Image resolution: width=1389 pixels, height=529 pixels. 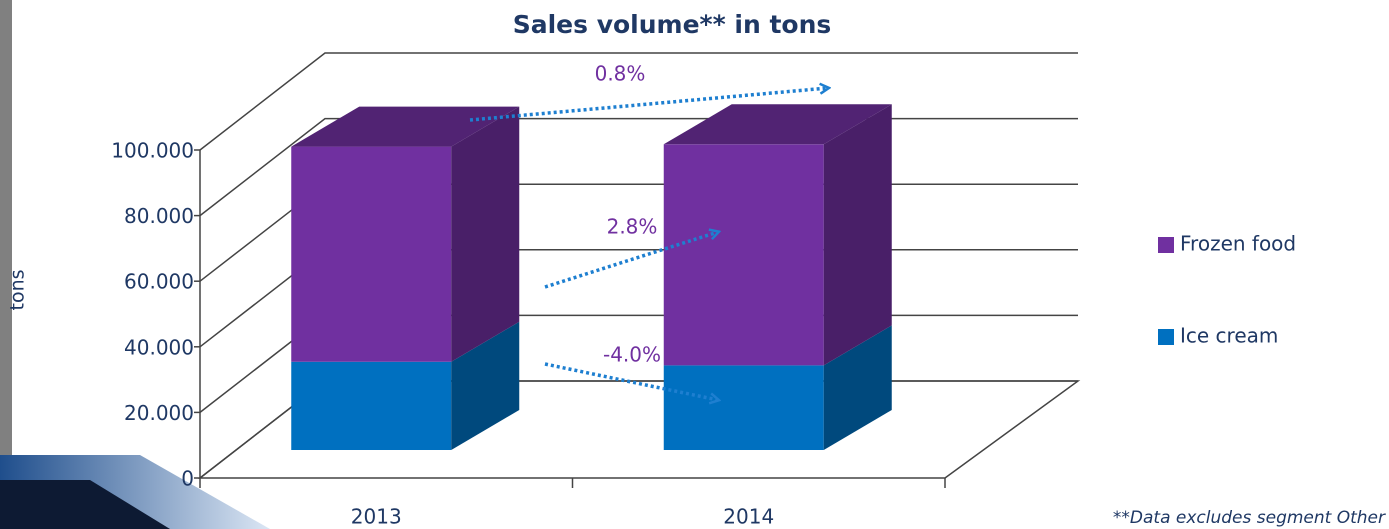 What do you see at coordinates (1229, 336) in the screenshot?
I see `legend-label: Ice cream` at bounding box center [1229, 336].